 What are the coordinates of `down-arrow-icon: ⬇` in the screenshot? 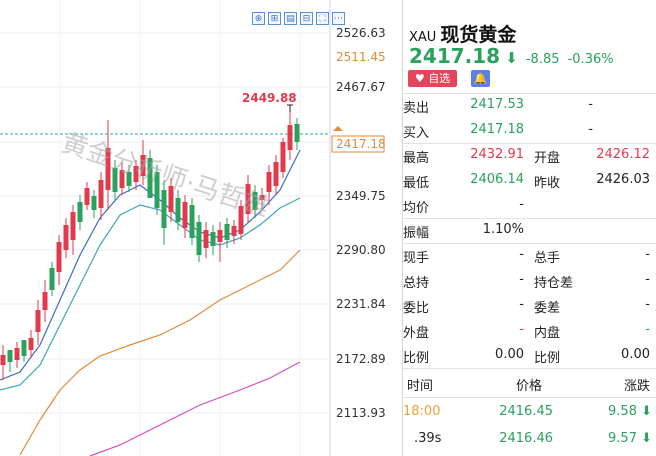 It's located at (511, 58).